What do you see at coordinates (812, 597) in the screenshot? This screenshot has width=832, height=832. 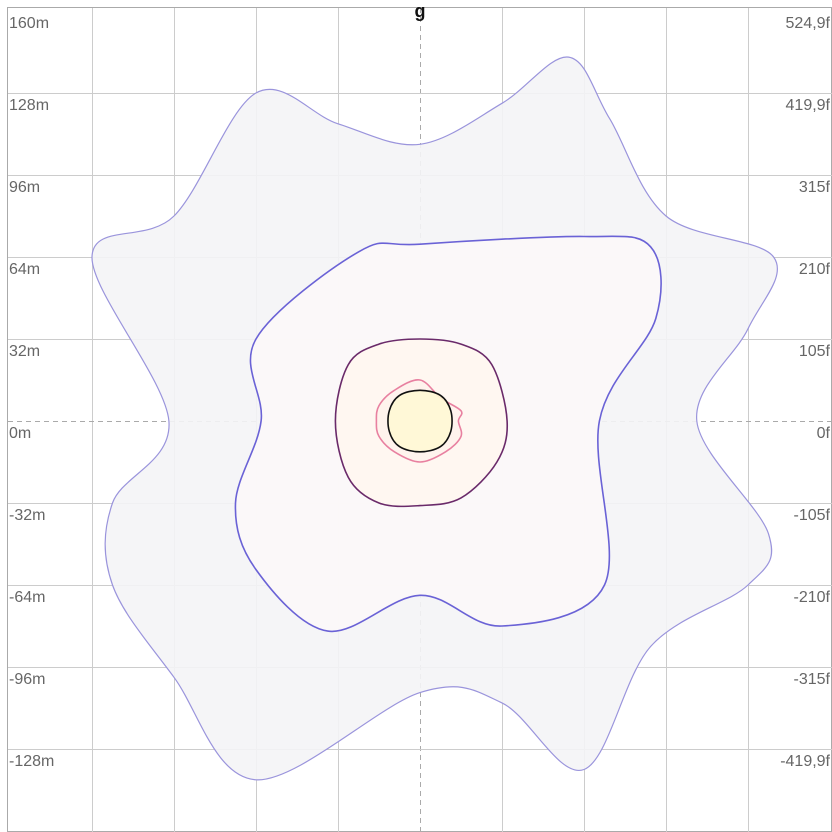 I see `y-tick-label-right-7: -210f` at bounding box center [812, 597].